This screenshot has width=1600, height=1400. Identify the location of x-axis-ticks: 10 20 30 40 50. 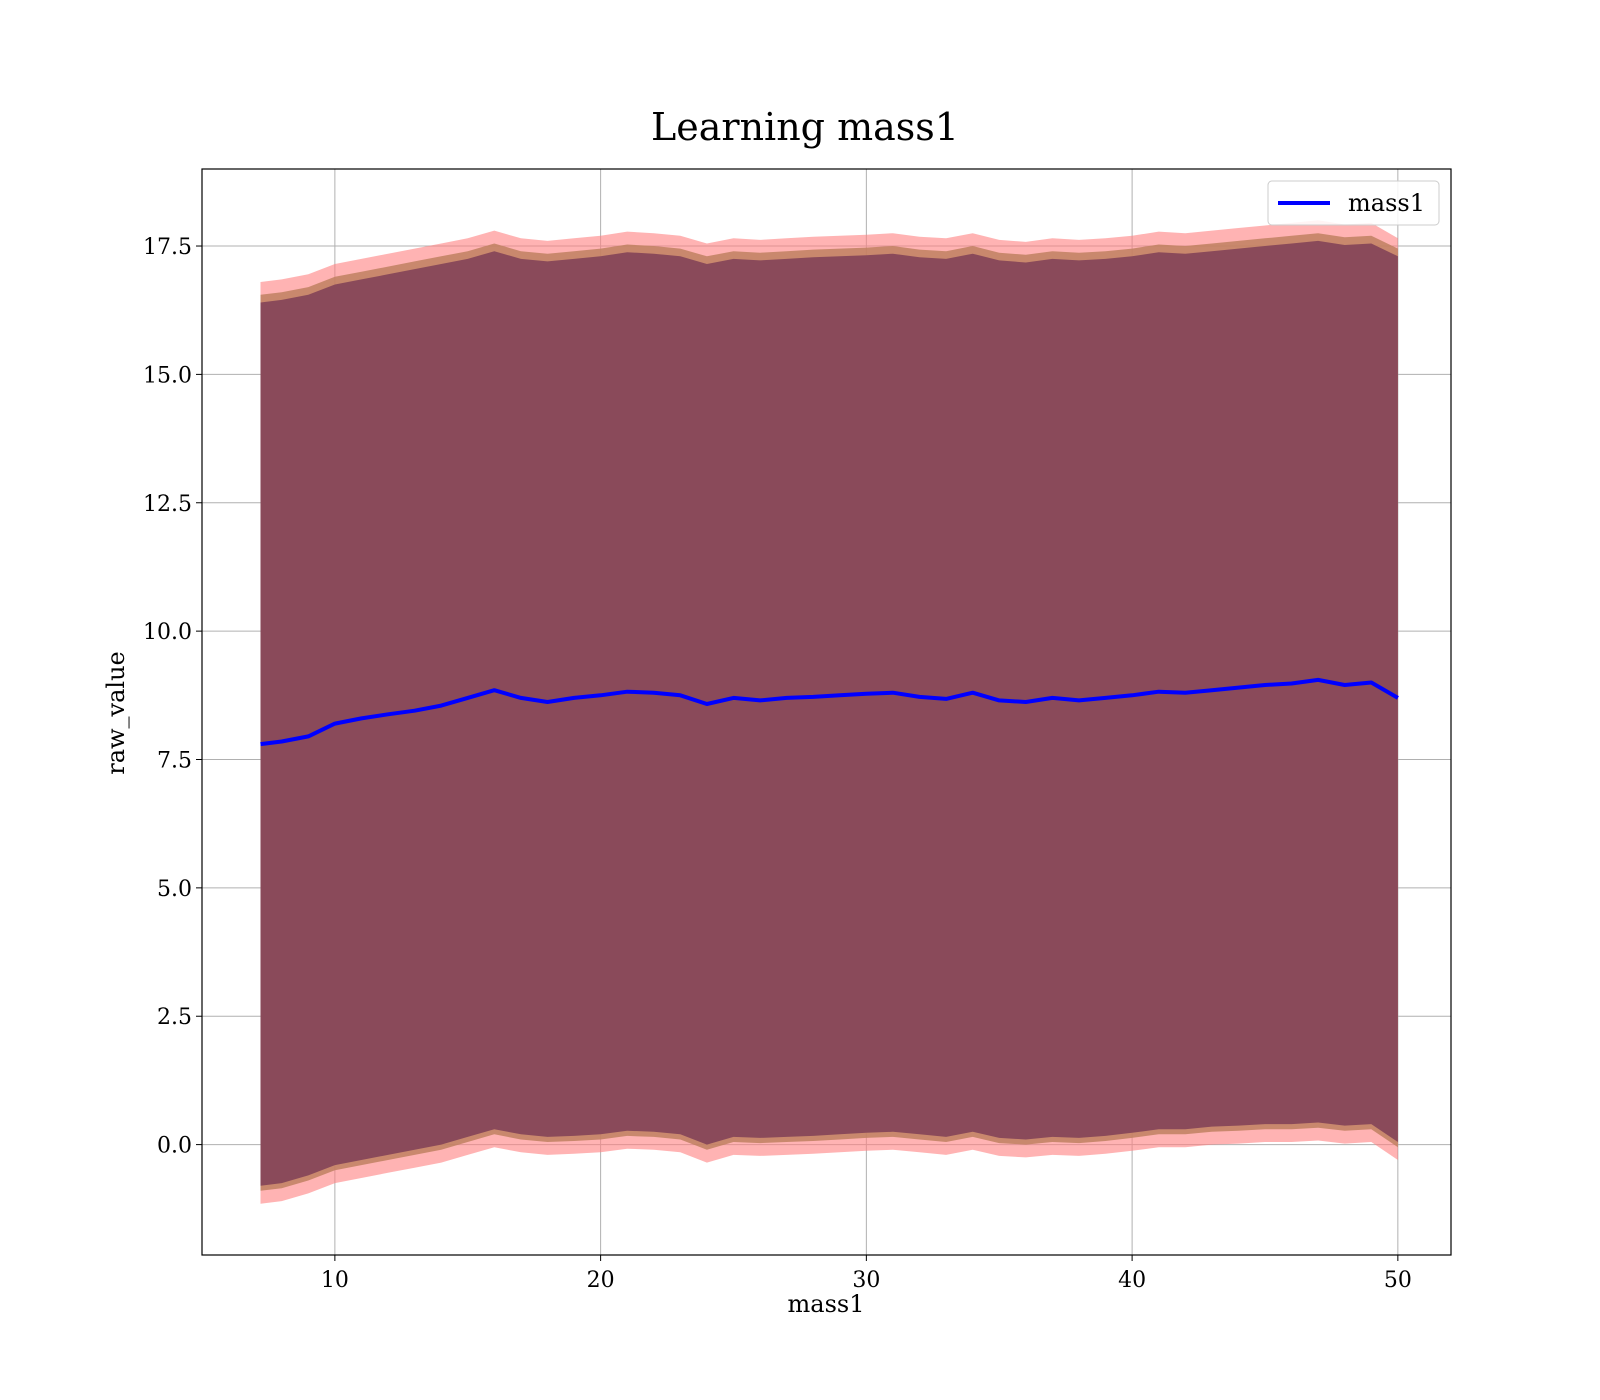
(866, 1274).